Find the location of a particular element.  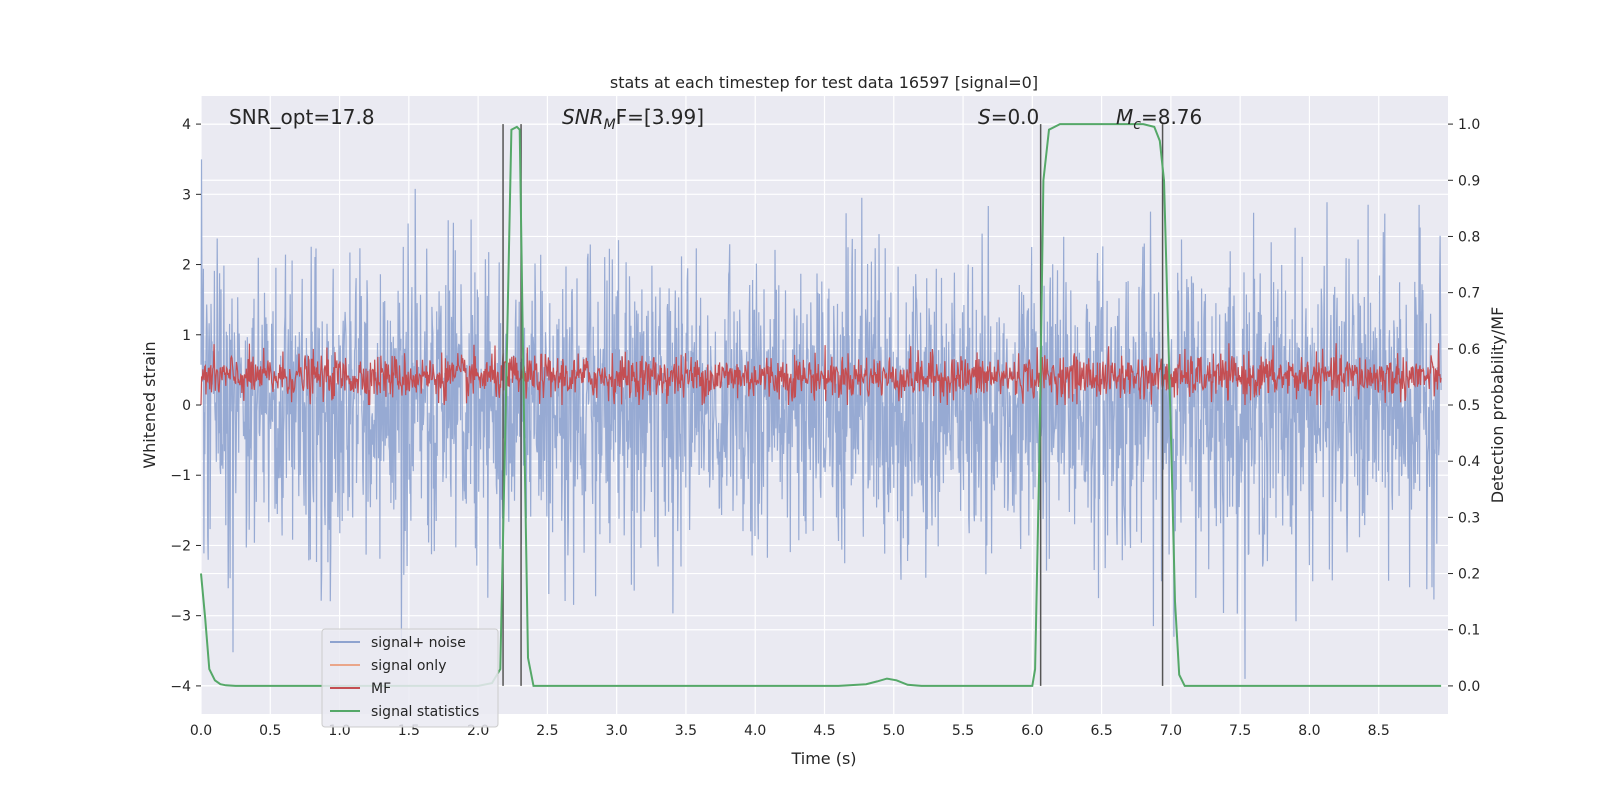

legend-label-signal-statistics: signal statistics is located at coordinates (425, 712).